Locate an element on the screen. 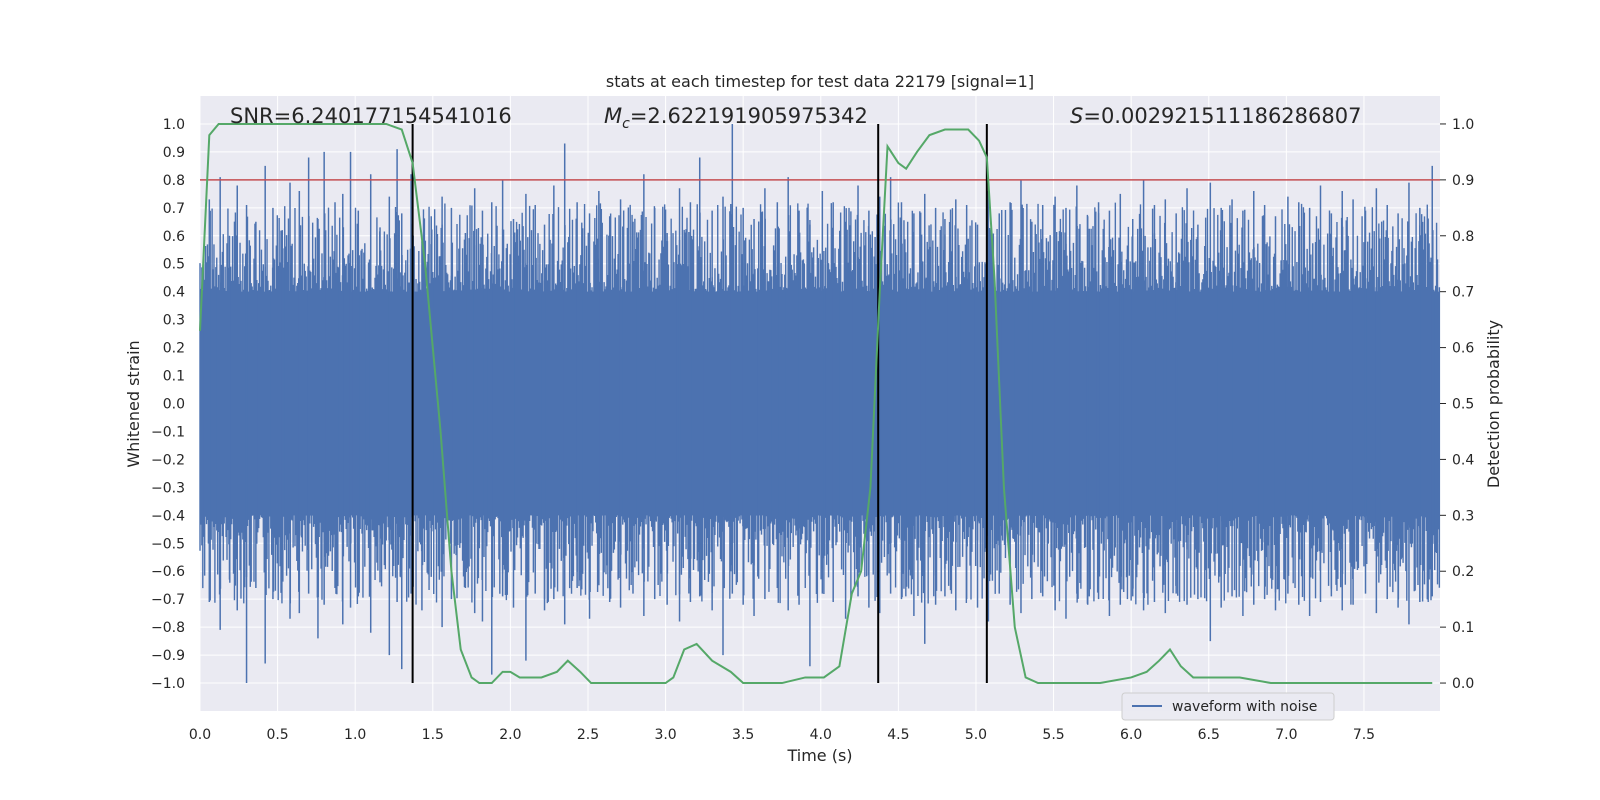 The height and width of the screenshot is (800, 1600). y-tick-label: 0.7 is located at coordinates (174, 209).